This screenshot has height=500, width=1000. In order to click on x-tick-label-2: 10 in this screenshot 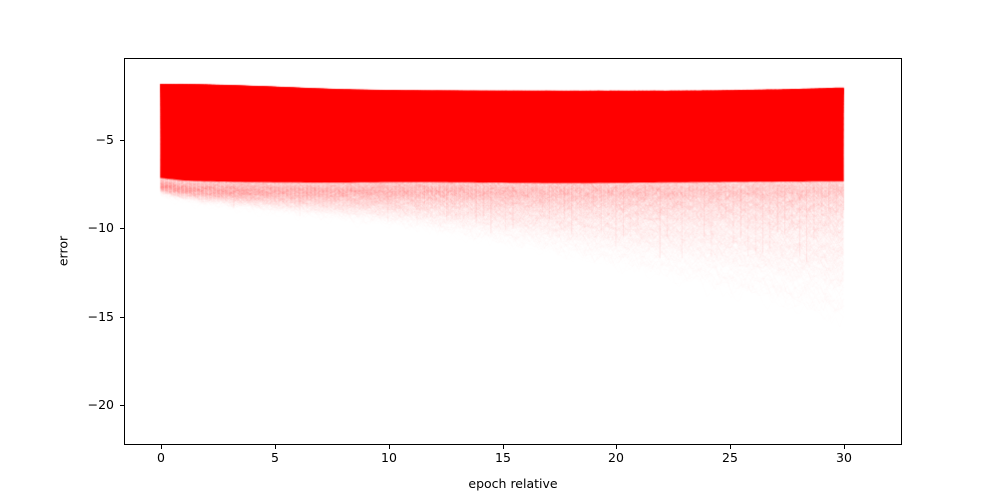, I will do `click(389, 457)`.